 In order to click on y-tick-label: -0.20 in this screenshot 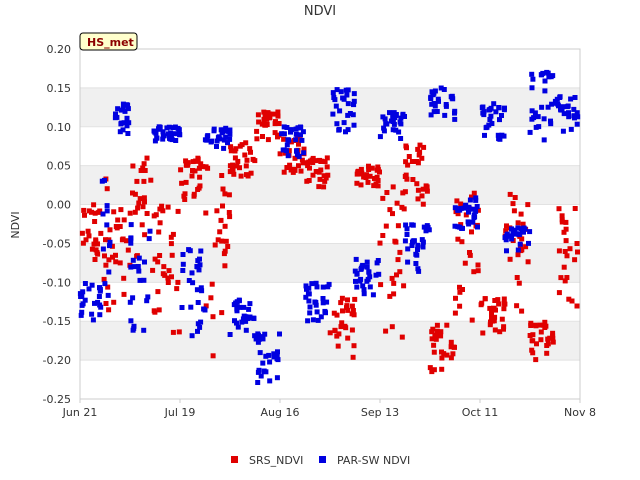, I will do `click(57, 360)`.